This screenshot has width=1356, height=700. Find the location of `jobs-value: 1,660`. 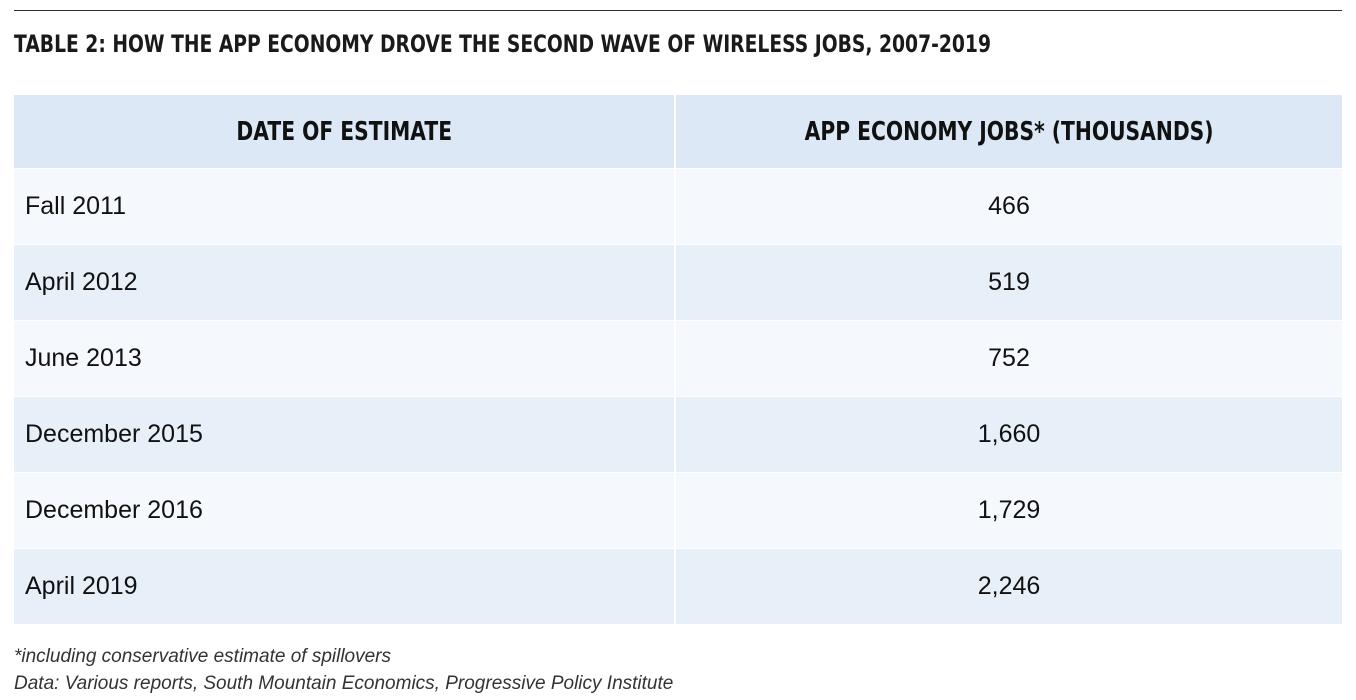

jobs-value: 1,660 is located at coordinates (1009, 434).